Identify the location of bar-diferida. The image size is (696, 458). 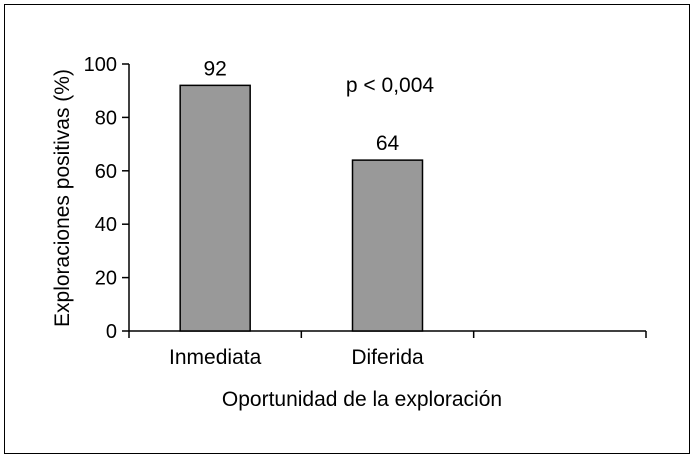
(387, 245).